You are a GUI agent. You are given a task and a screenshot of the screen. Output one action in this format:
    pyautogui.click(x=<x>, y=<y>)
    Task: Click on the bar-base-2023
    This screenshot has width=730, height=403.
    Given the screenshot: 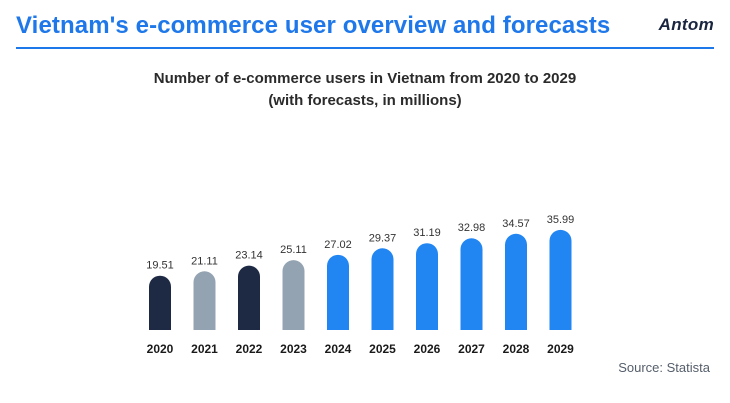 What is the action you would take?
    pyautogui.click(x=293, y=324)
    